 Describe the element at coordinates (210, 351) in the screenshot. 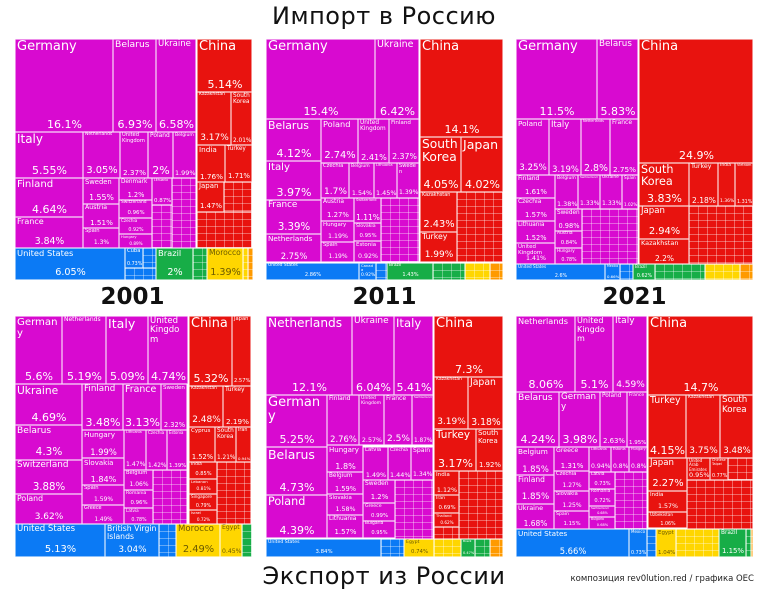

I see `tile-china: China 5.32%` at that location.